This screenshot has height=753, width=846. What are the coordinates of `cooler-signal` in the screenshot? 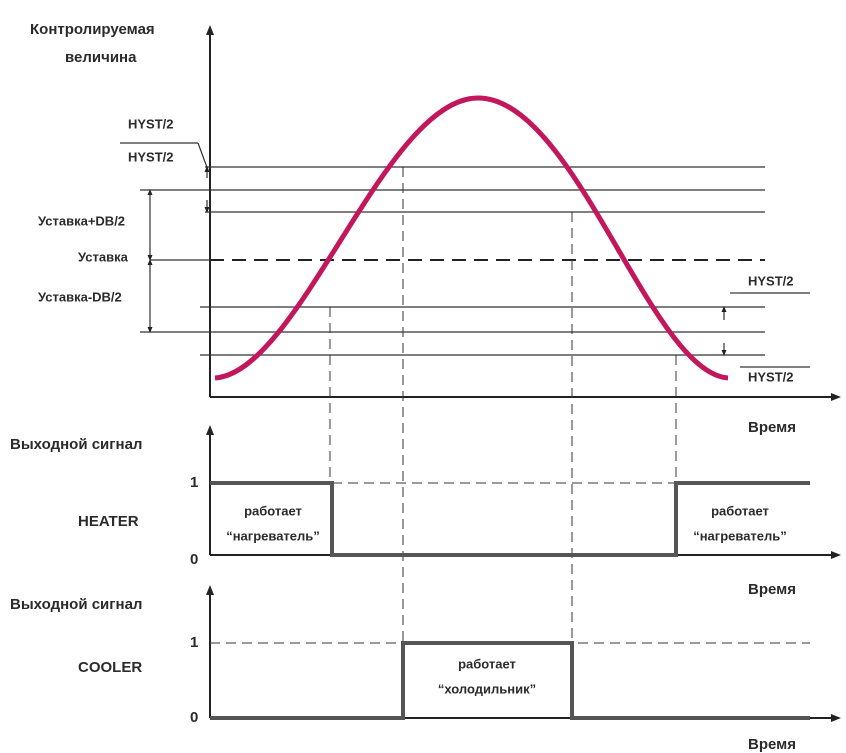 It's located at (510, 680).